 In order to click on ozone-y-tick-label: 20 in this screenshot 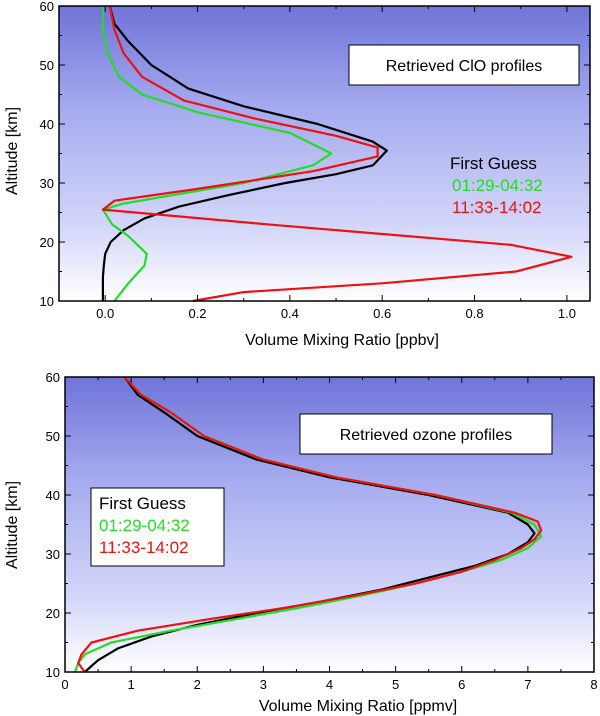, I will do `click(53, 613)`.